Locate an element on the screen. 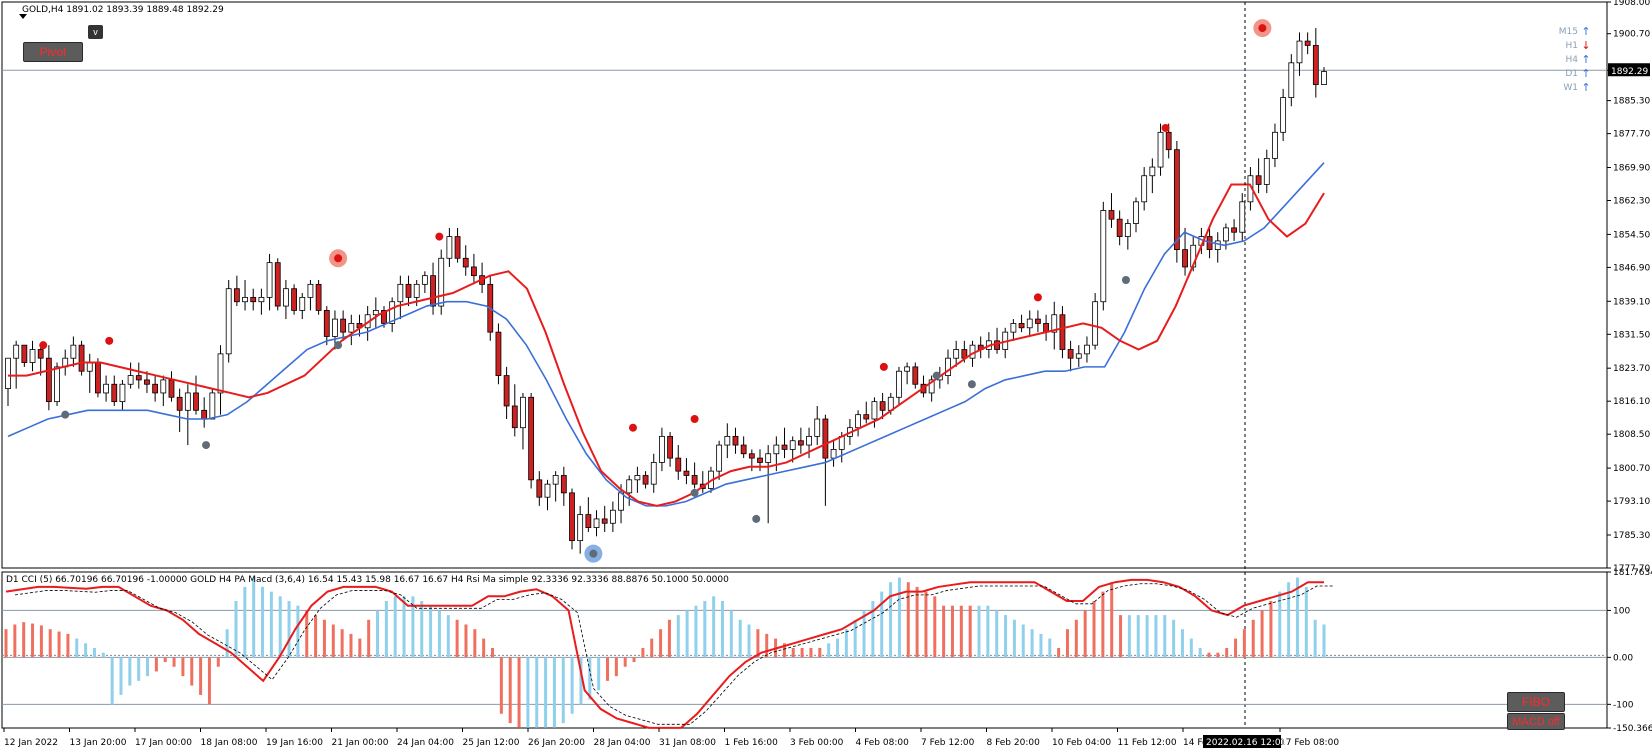  macd-off-button: MACD off is located at coordinates (1536, 721).